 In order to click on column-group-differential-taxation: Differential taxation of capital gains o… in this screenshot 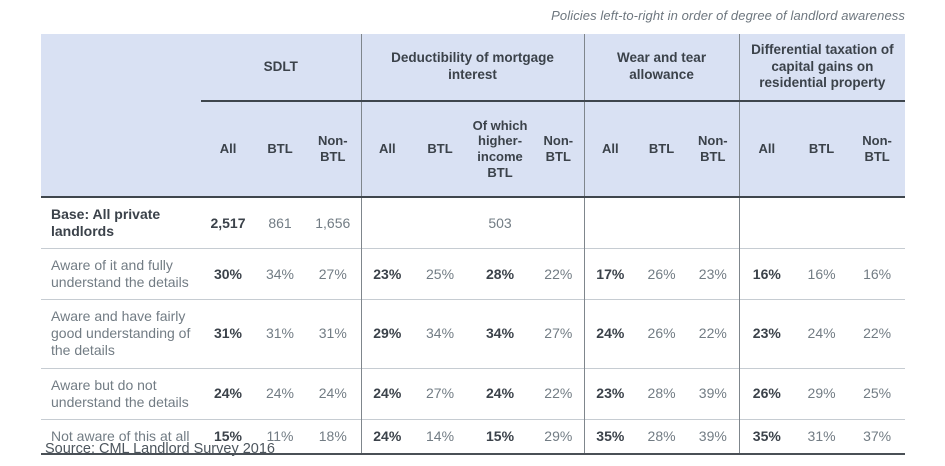, I will do `click(822, 68)`.